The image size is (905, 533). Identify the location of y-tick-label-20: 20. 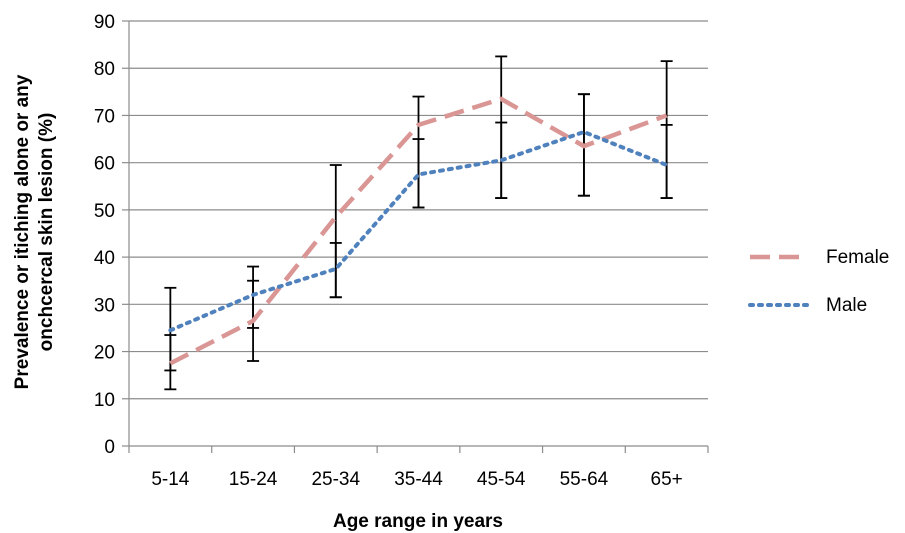
(104, 353).